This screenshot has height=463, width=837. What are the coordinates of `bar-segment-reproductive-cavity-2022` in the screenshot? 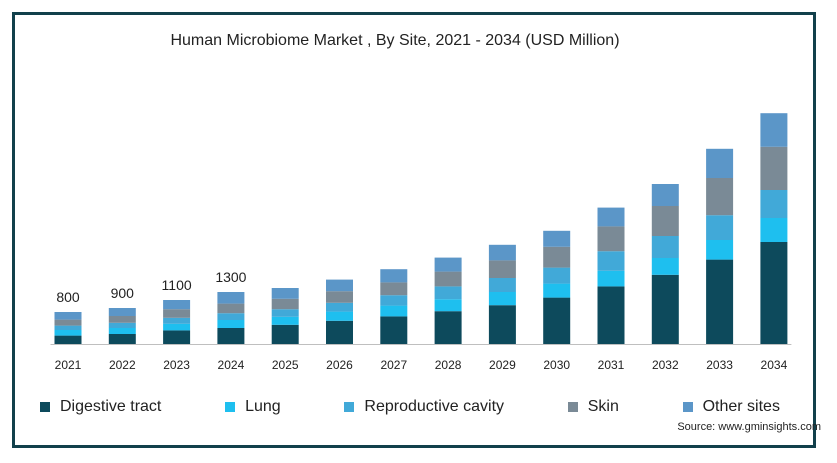 It's located at (122, 325).